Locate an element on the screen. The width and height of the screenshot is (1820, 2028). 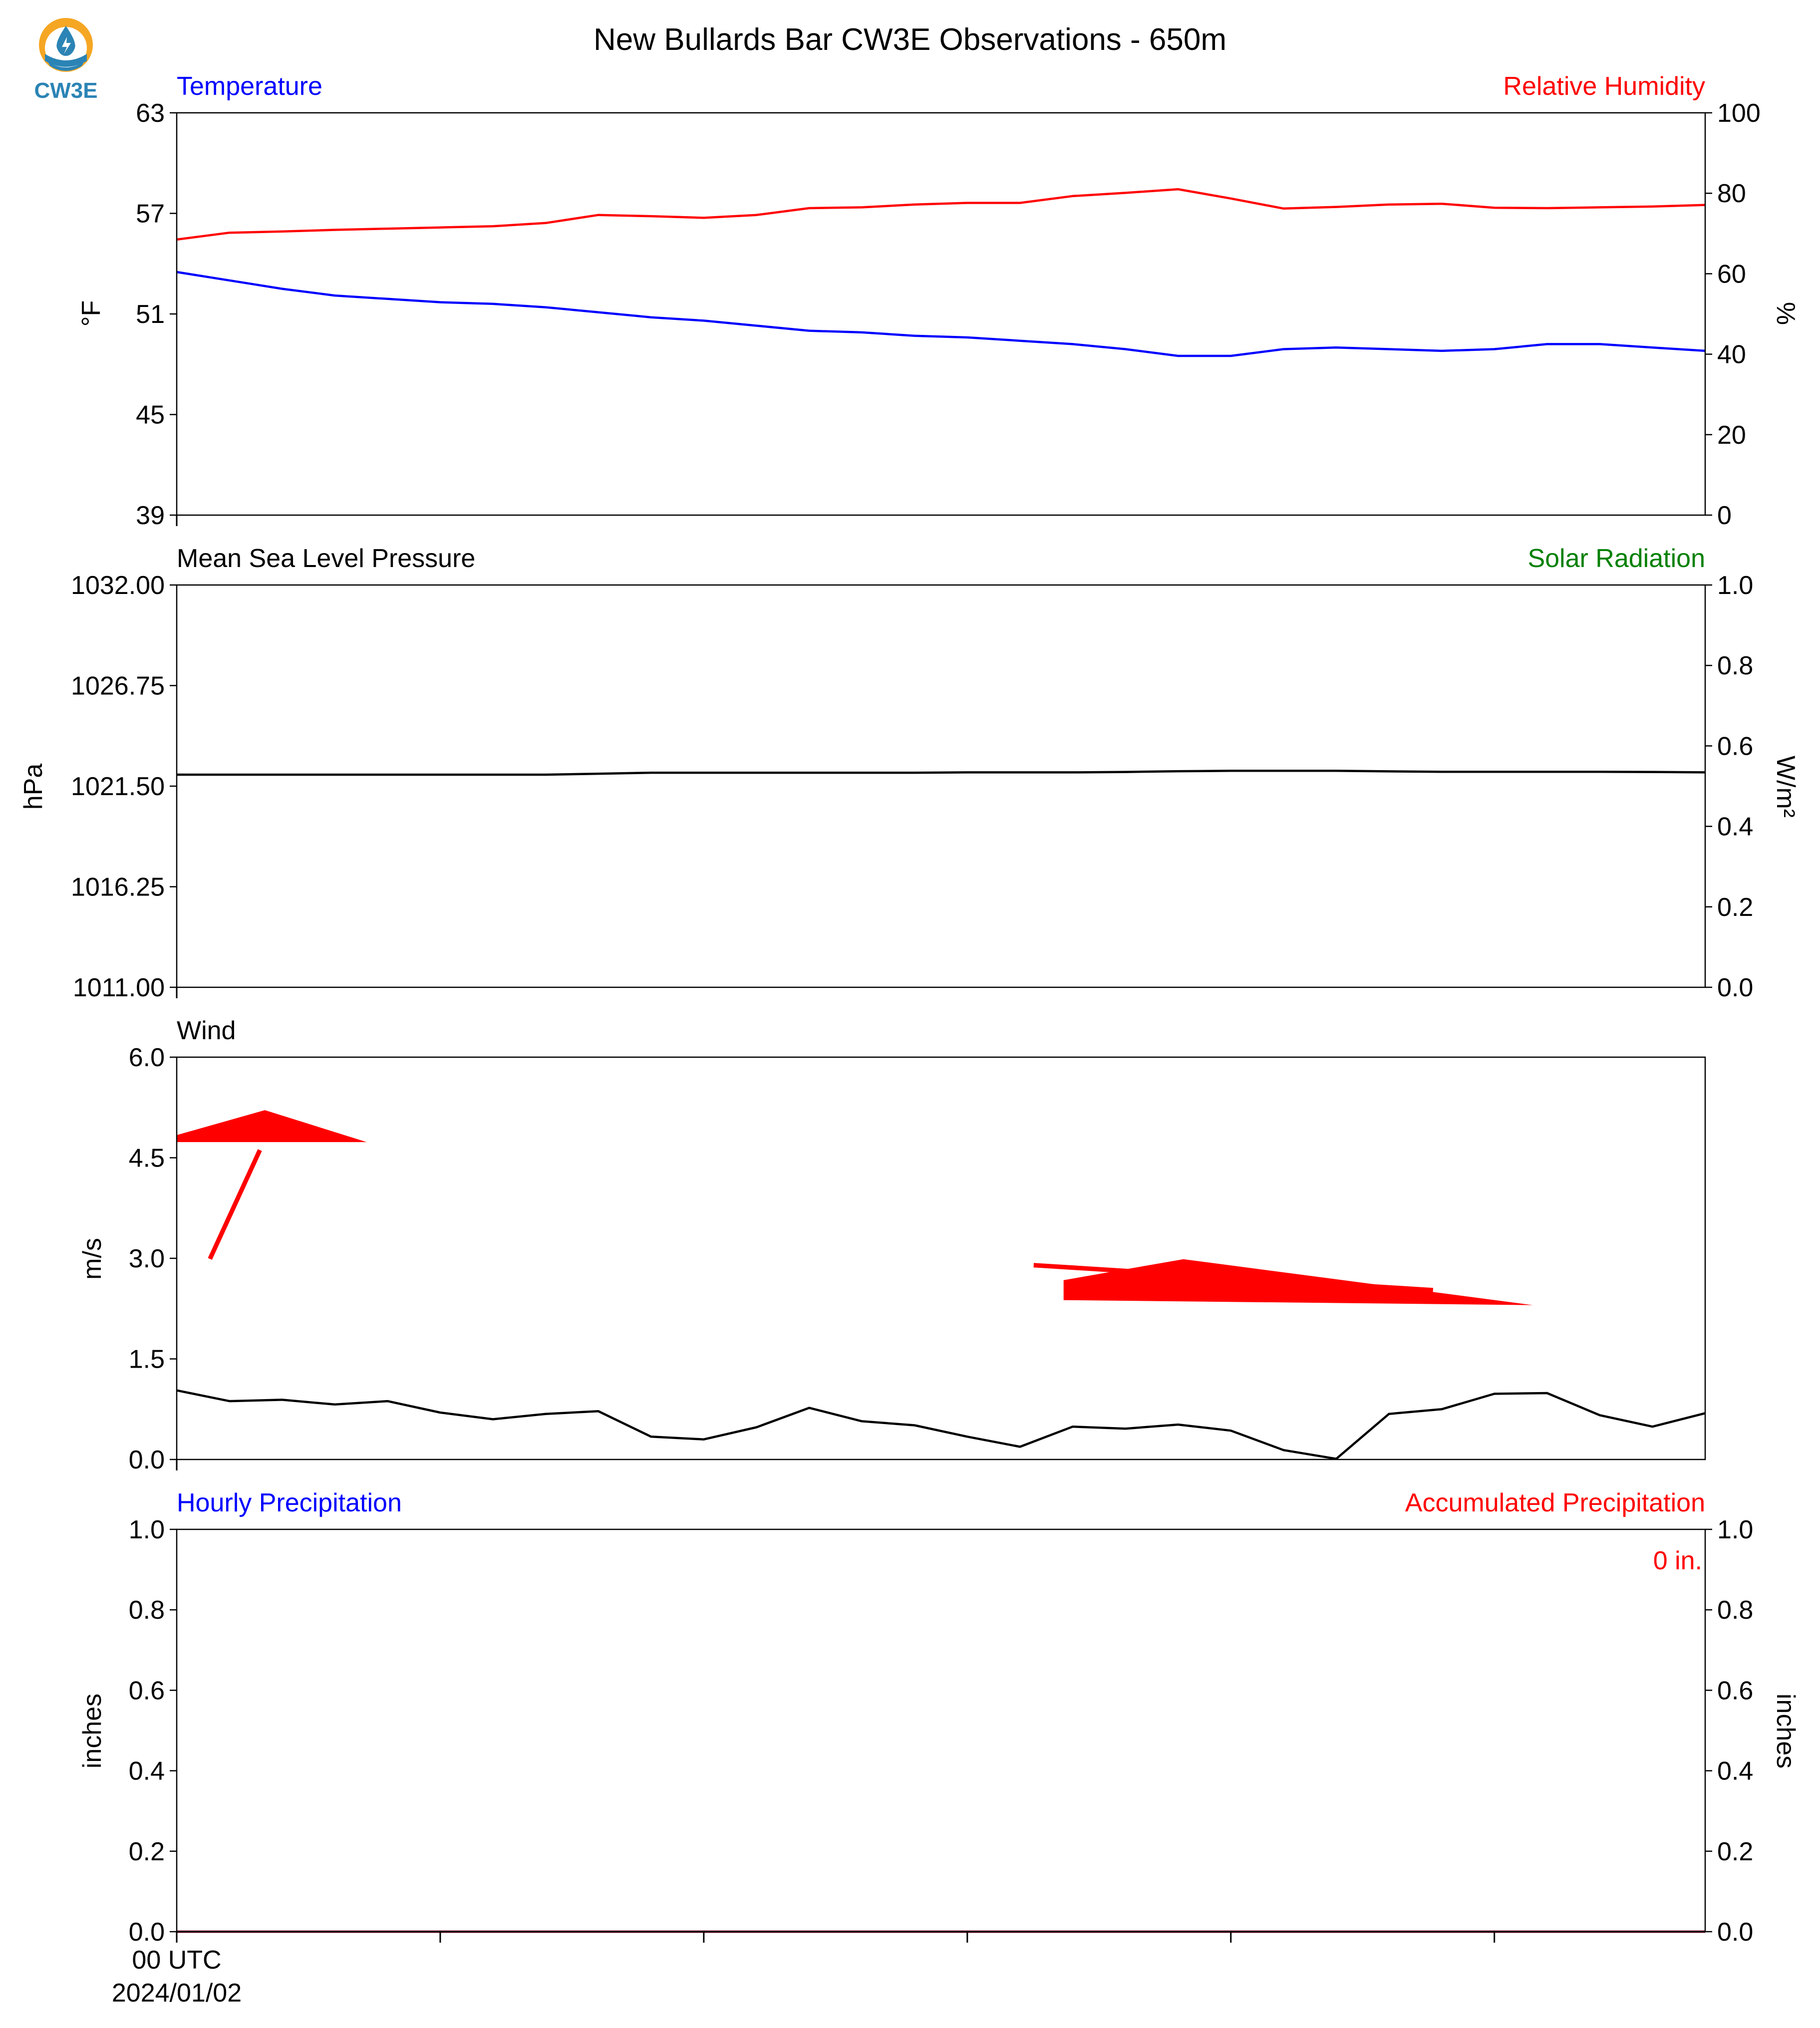
relative-humidity-title: Relative Humidity is located at coordinates (1604, 86).